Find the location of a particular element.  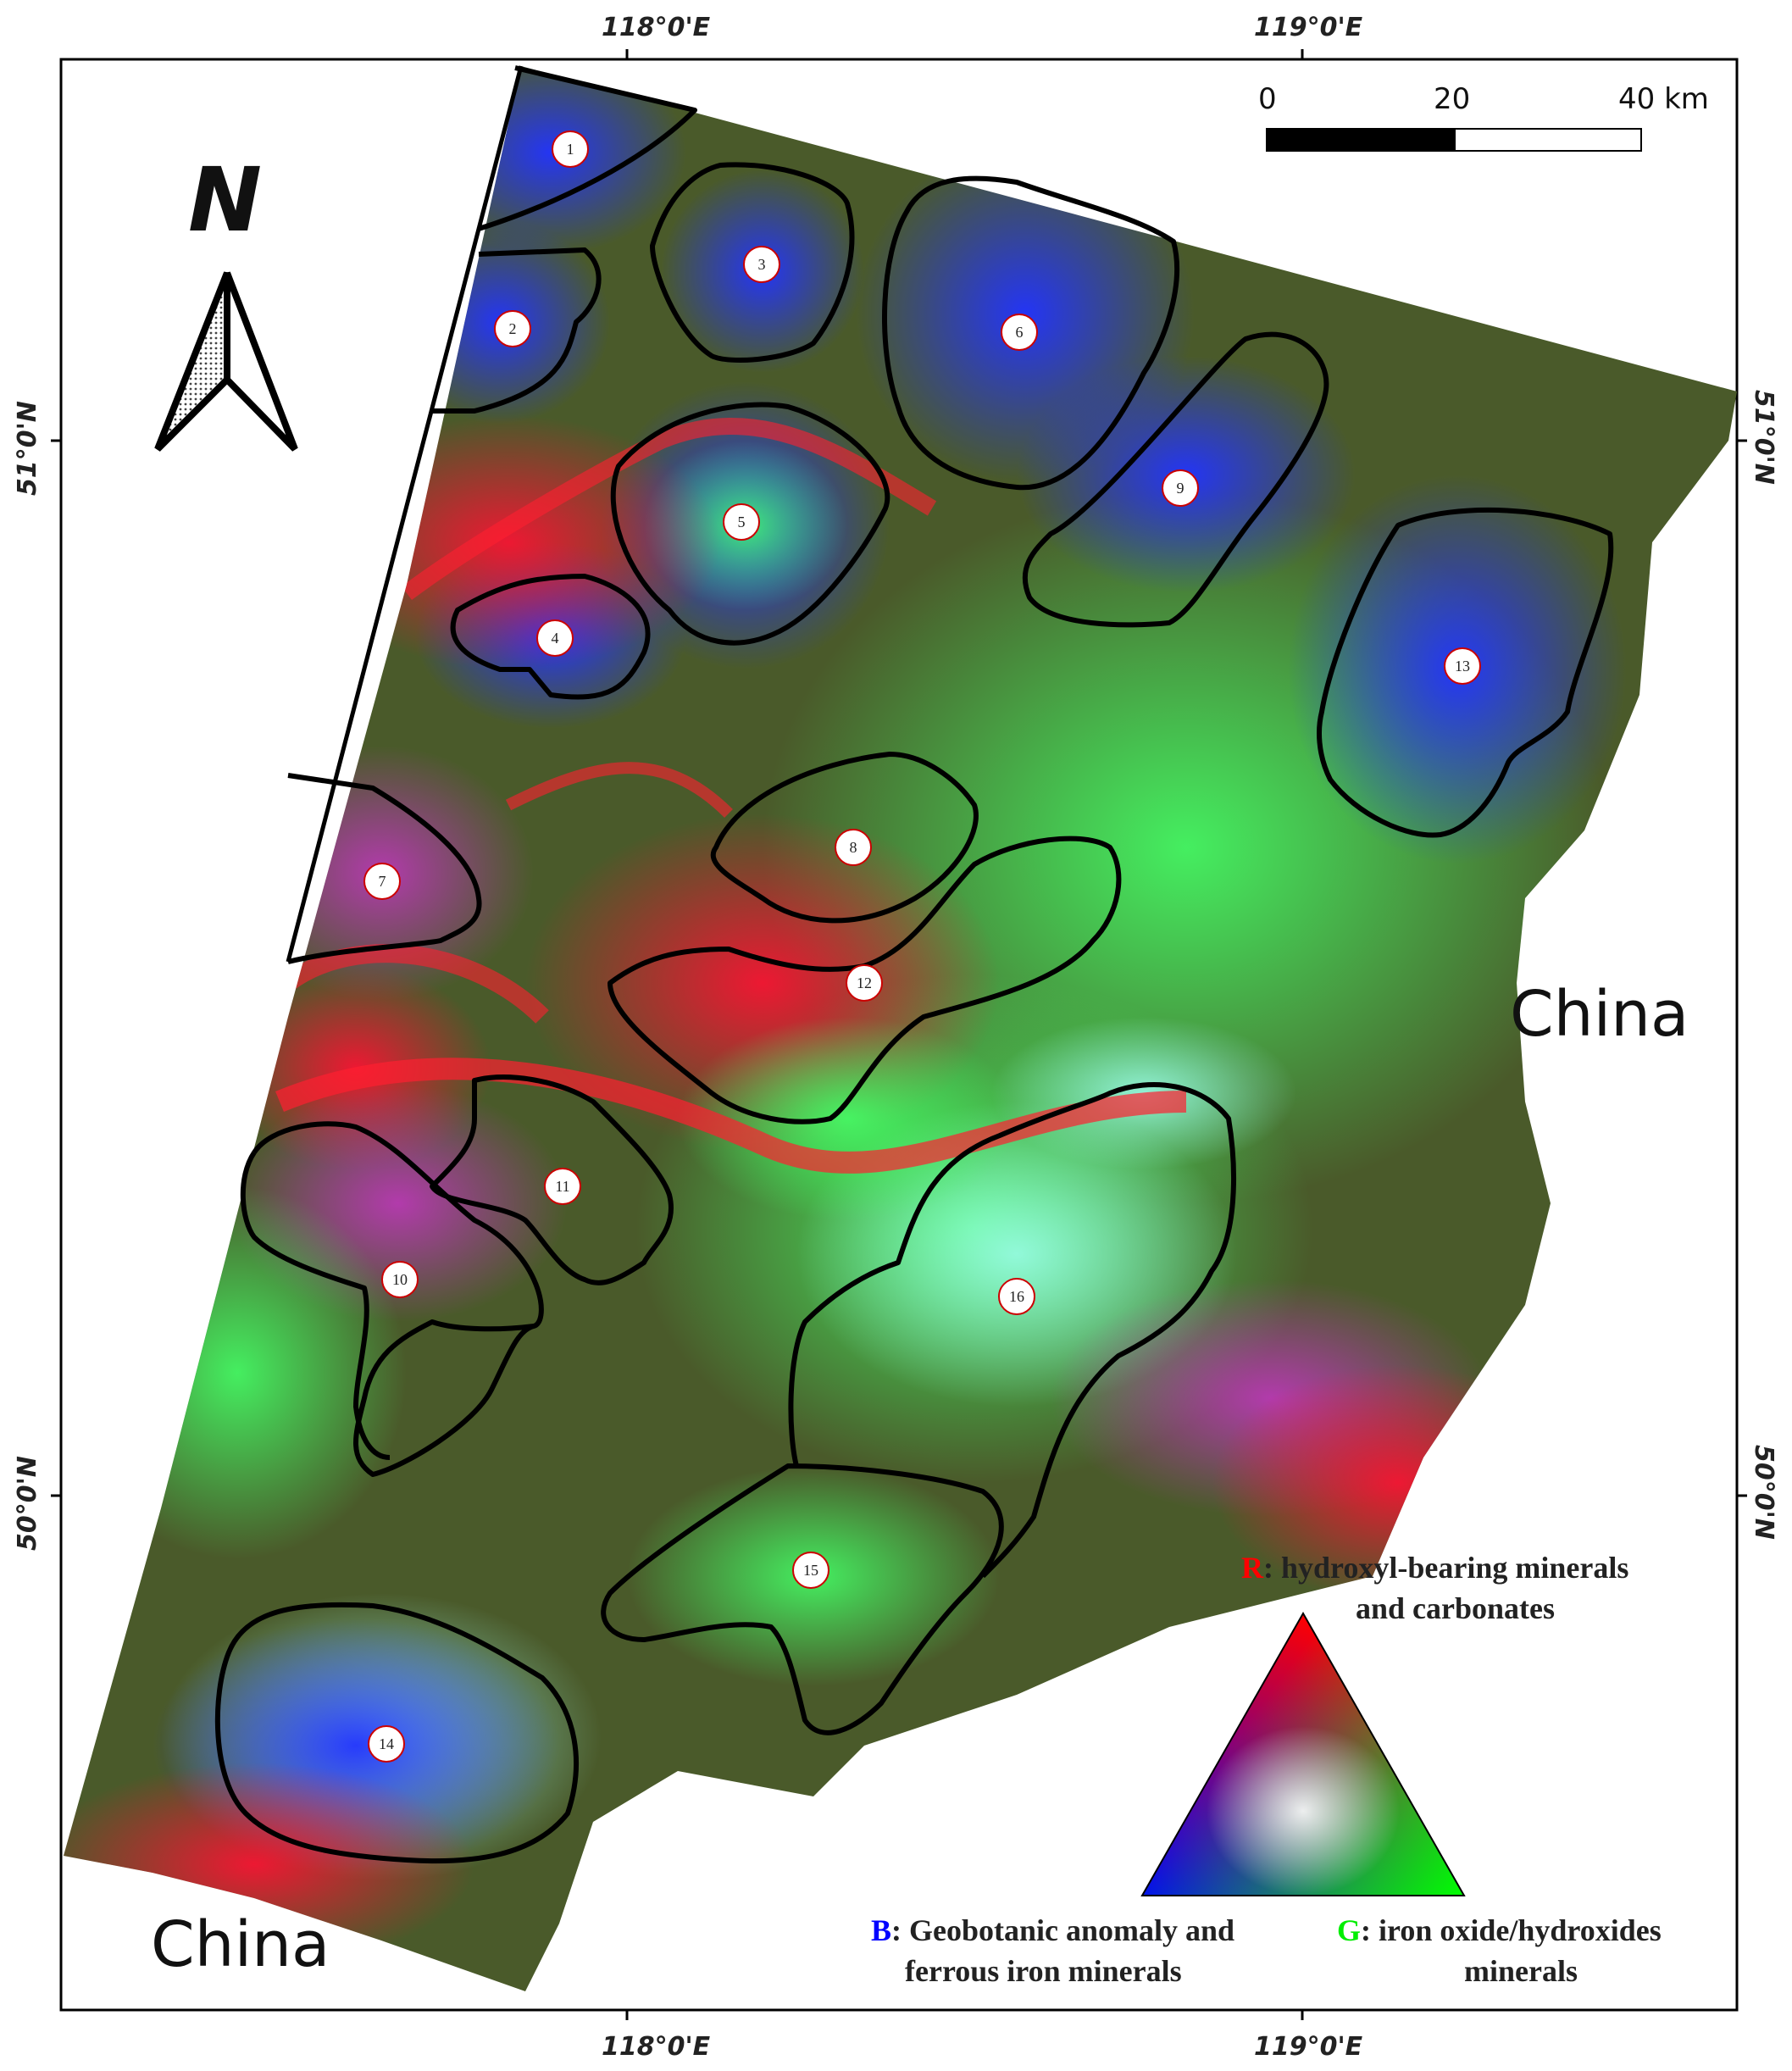

svg-text: 10 is located at coordinates (400, 1279).